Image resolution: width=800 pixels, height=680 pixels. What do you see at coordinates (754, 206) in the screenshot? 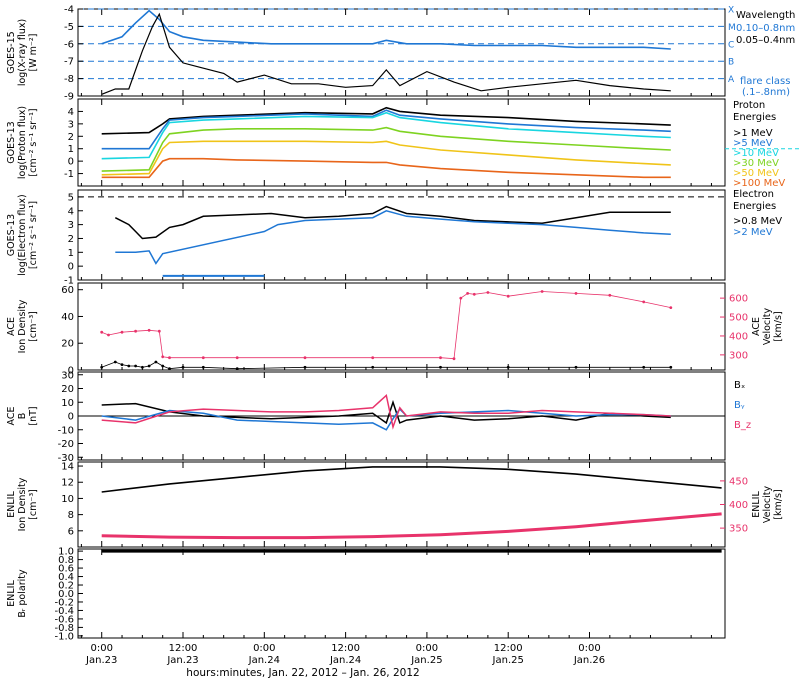
I see `electron-legend-title-1: Energies` at bounding box center [754, 206].